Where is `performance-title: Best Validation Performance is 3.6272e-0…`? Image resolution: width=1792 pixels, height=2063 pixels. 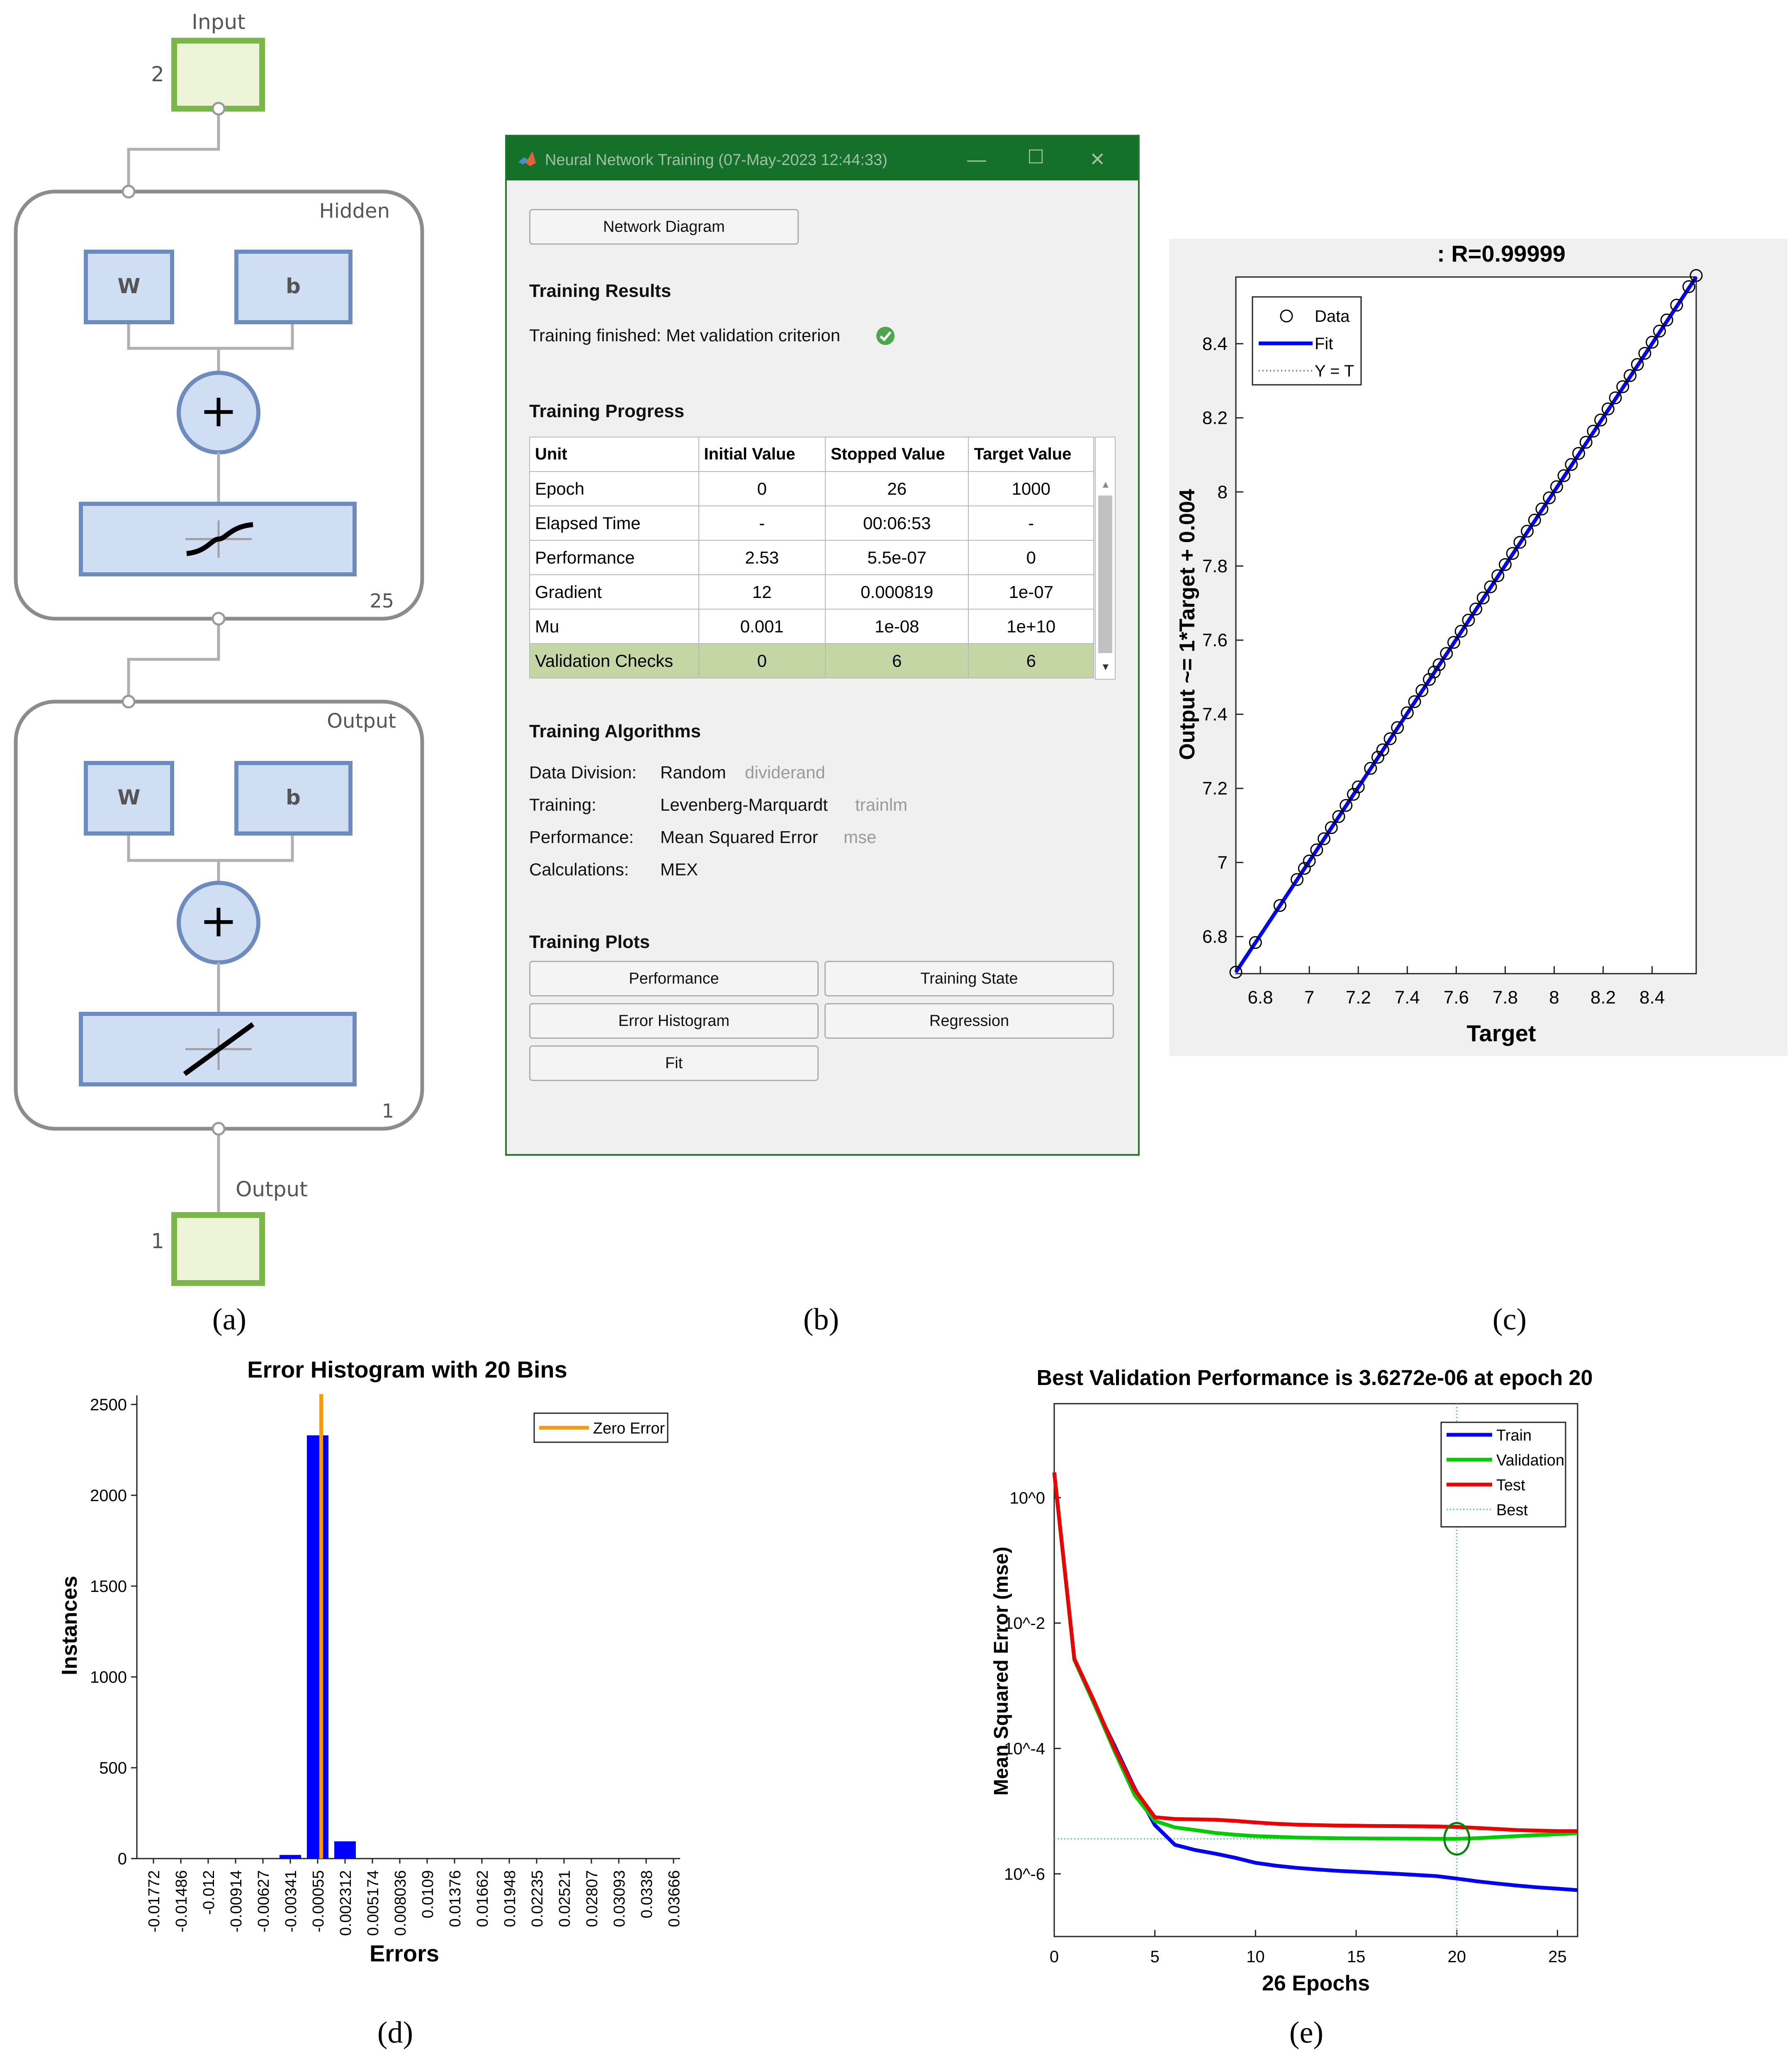 performance-title: Best Validation Performance is 3.6272e-0… is located at coordinates (1314, 1378).